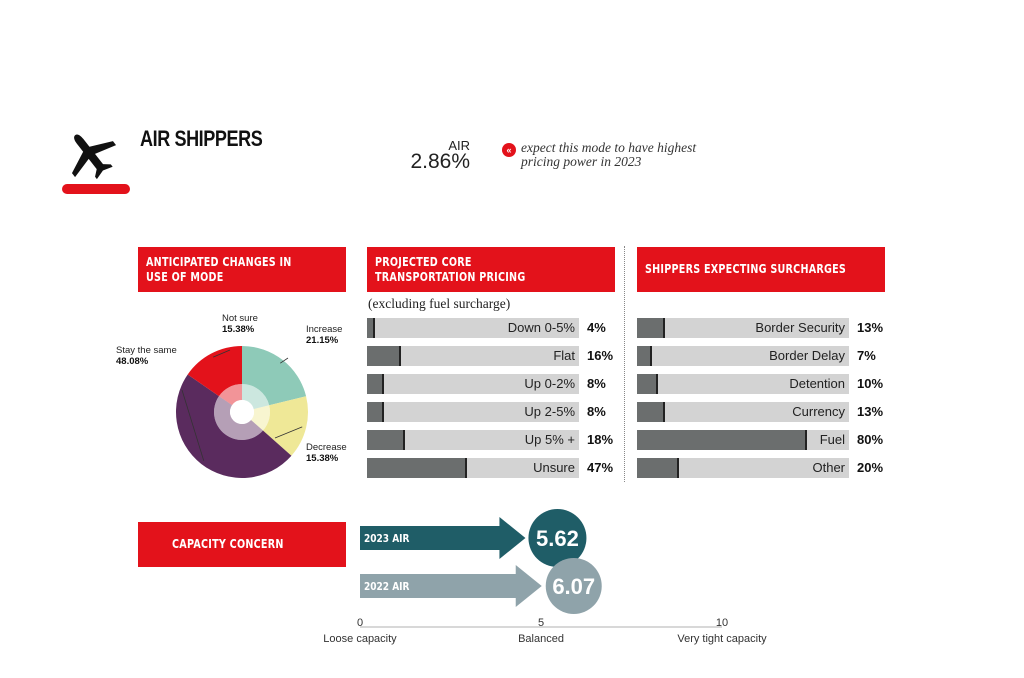  I want to click on capacity-value-label: 6.07, so click(573, 586).